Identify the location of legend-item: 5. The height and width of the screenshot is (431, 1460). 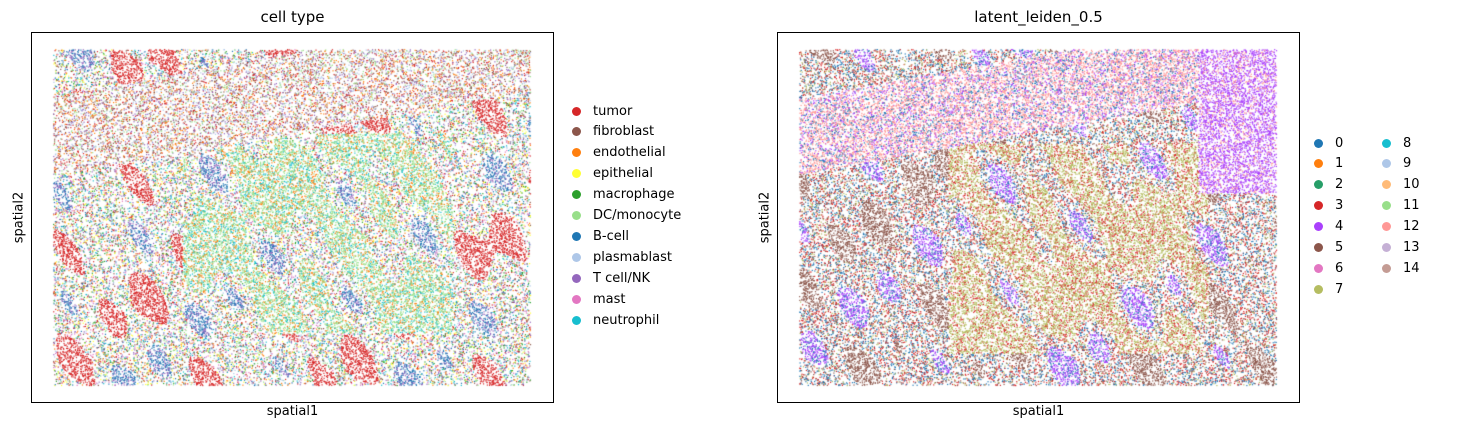
(1328, 248).